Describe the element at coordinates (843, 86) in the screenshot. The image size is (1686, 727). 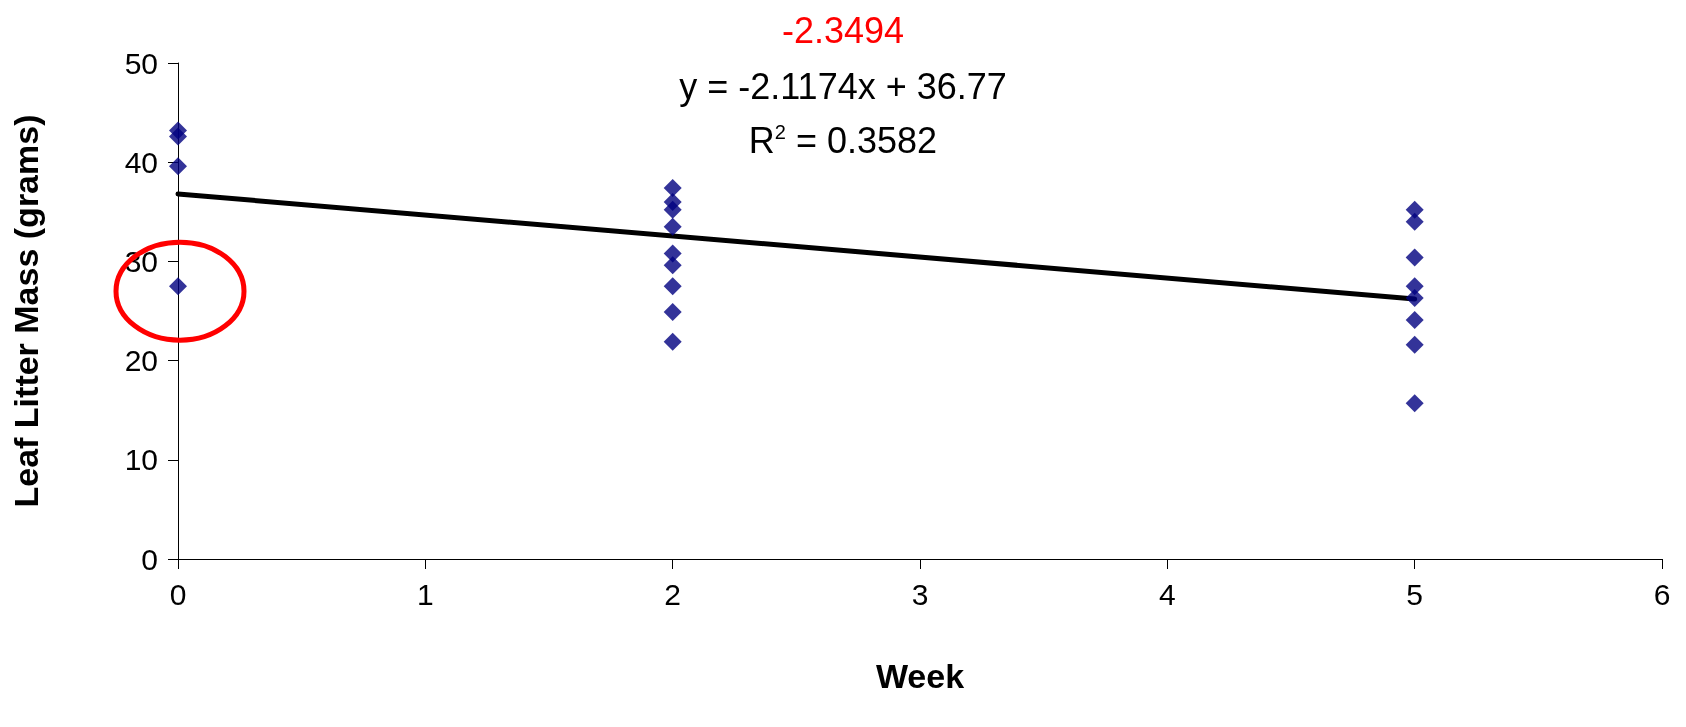
I see `annotation: y = -2.1174x + 36.77` at that location.